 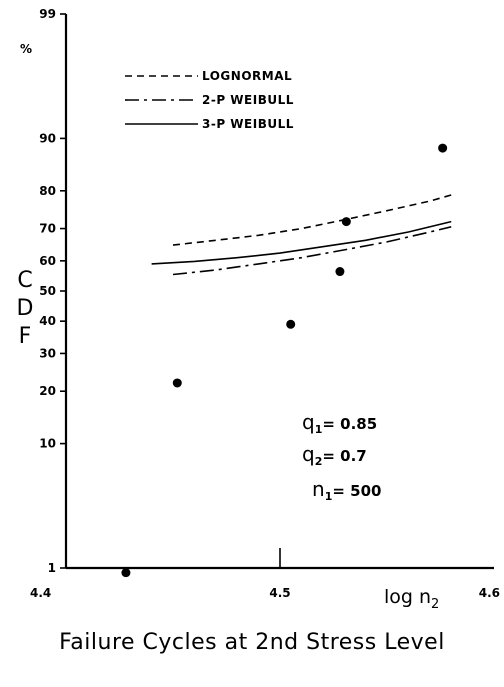 What do you see at coordinates (279, 593) in the screenshot?
I see `x-tick-label: 4.5` at bounding box center [279, 593].